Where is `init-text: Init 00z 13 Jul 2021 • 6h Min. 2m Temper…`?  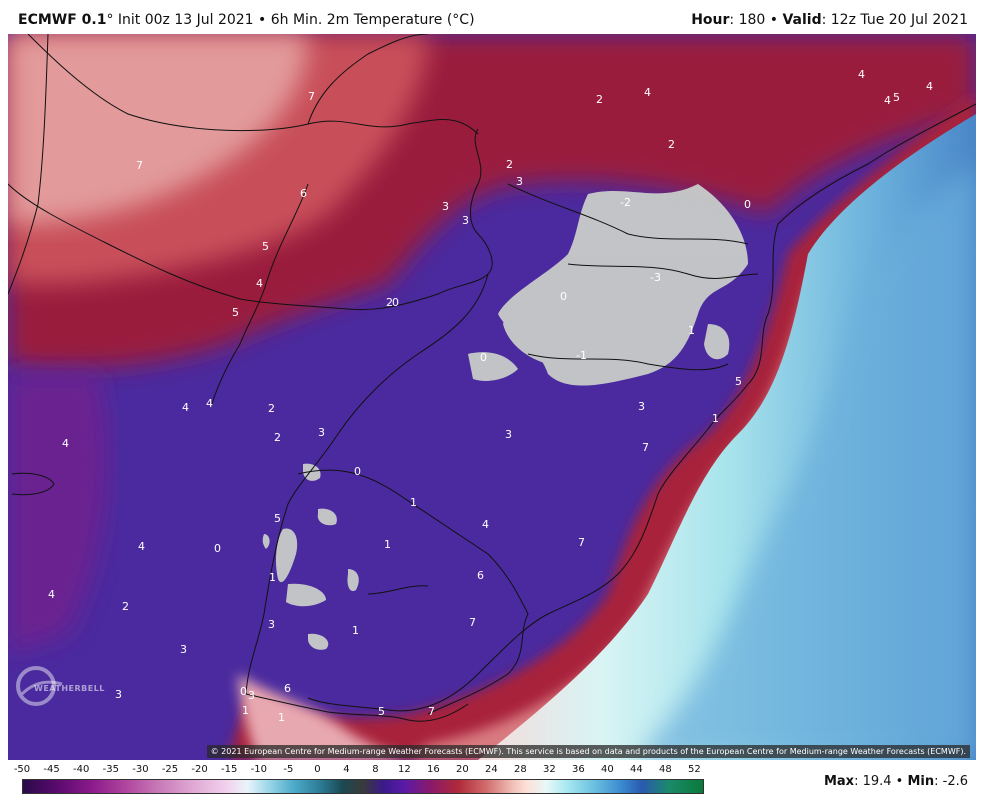
init-text: Init 00z 13 Jul 2021 • 6h Min. 2m Temper… is located at coordinates (296, 20).